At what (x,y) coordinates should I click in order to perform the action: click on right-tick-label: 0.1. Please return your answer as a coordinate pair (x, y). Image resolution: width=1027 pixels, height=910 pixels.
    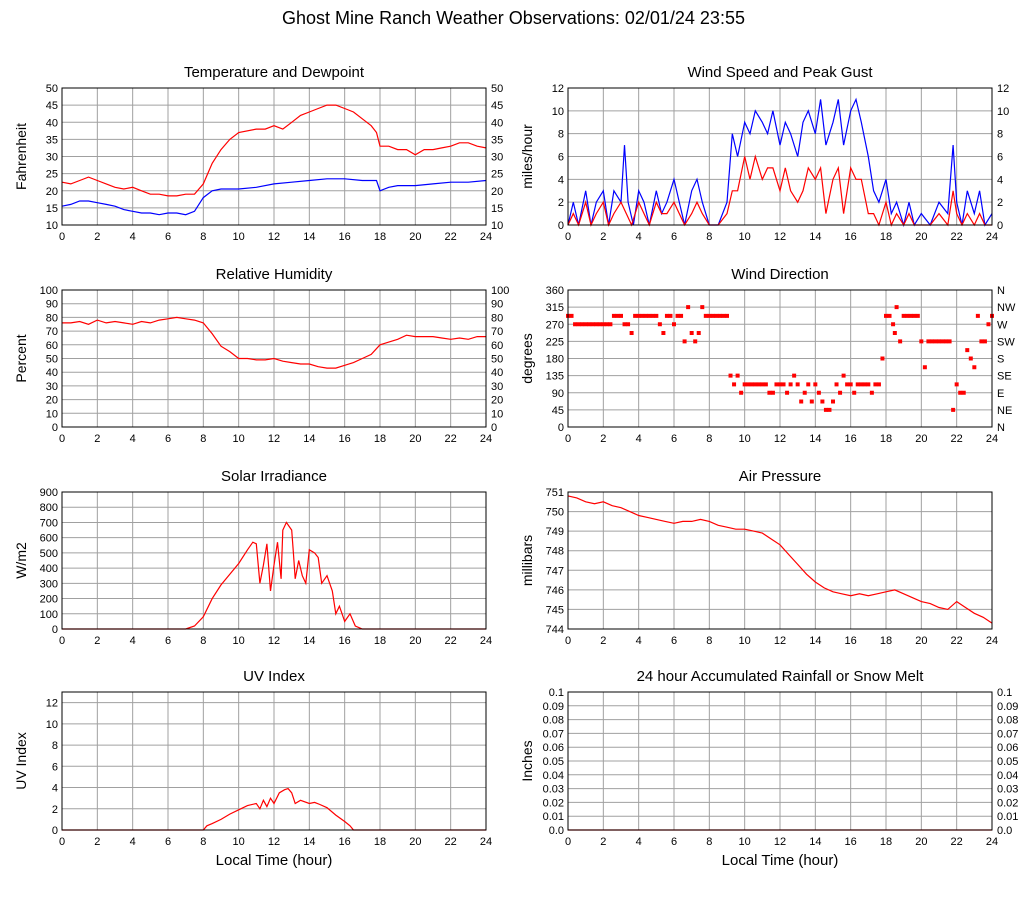
    Looking at the image, I should click on (1004, 693).